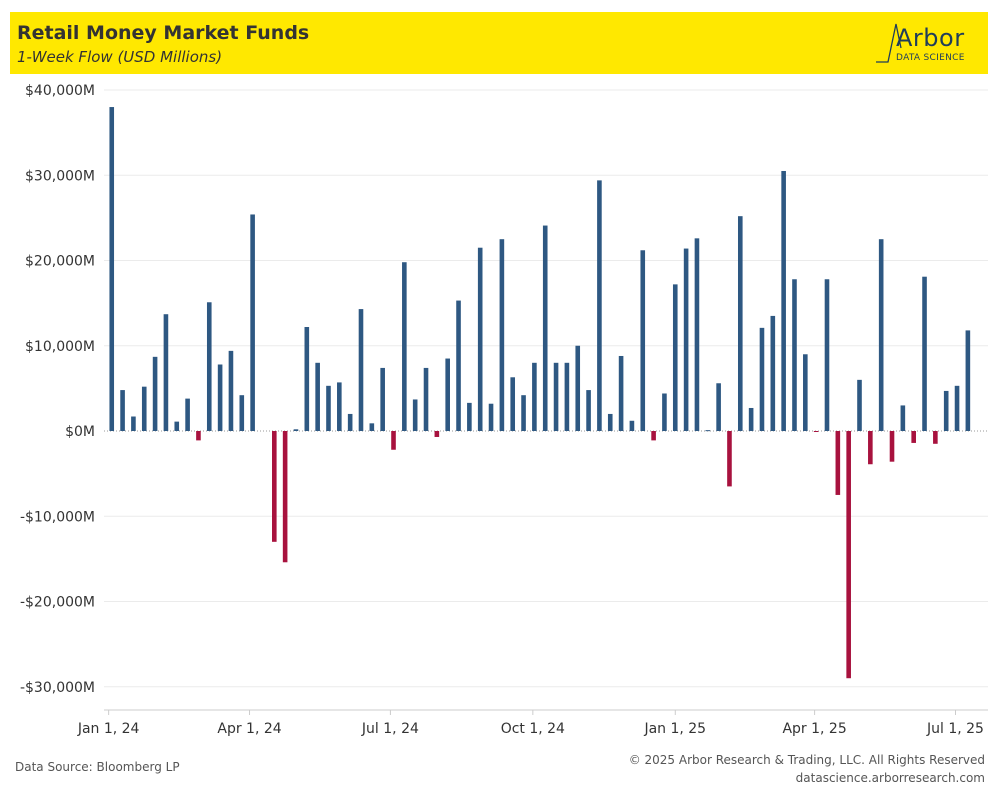  Describe the element at coordinates (890, 778) in the screenshot. I see `website-url: datascience.arborresearch.com` at that location.